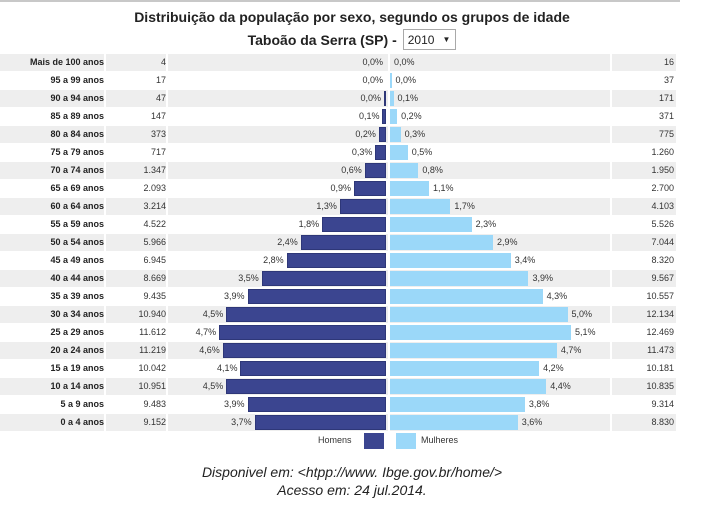 This screenshot has height=515, width=704. What do you see at coordinates (389, 243) in the screenshot?
I see `center-axis` at bounding box center [389, 243].